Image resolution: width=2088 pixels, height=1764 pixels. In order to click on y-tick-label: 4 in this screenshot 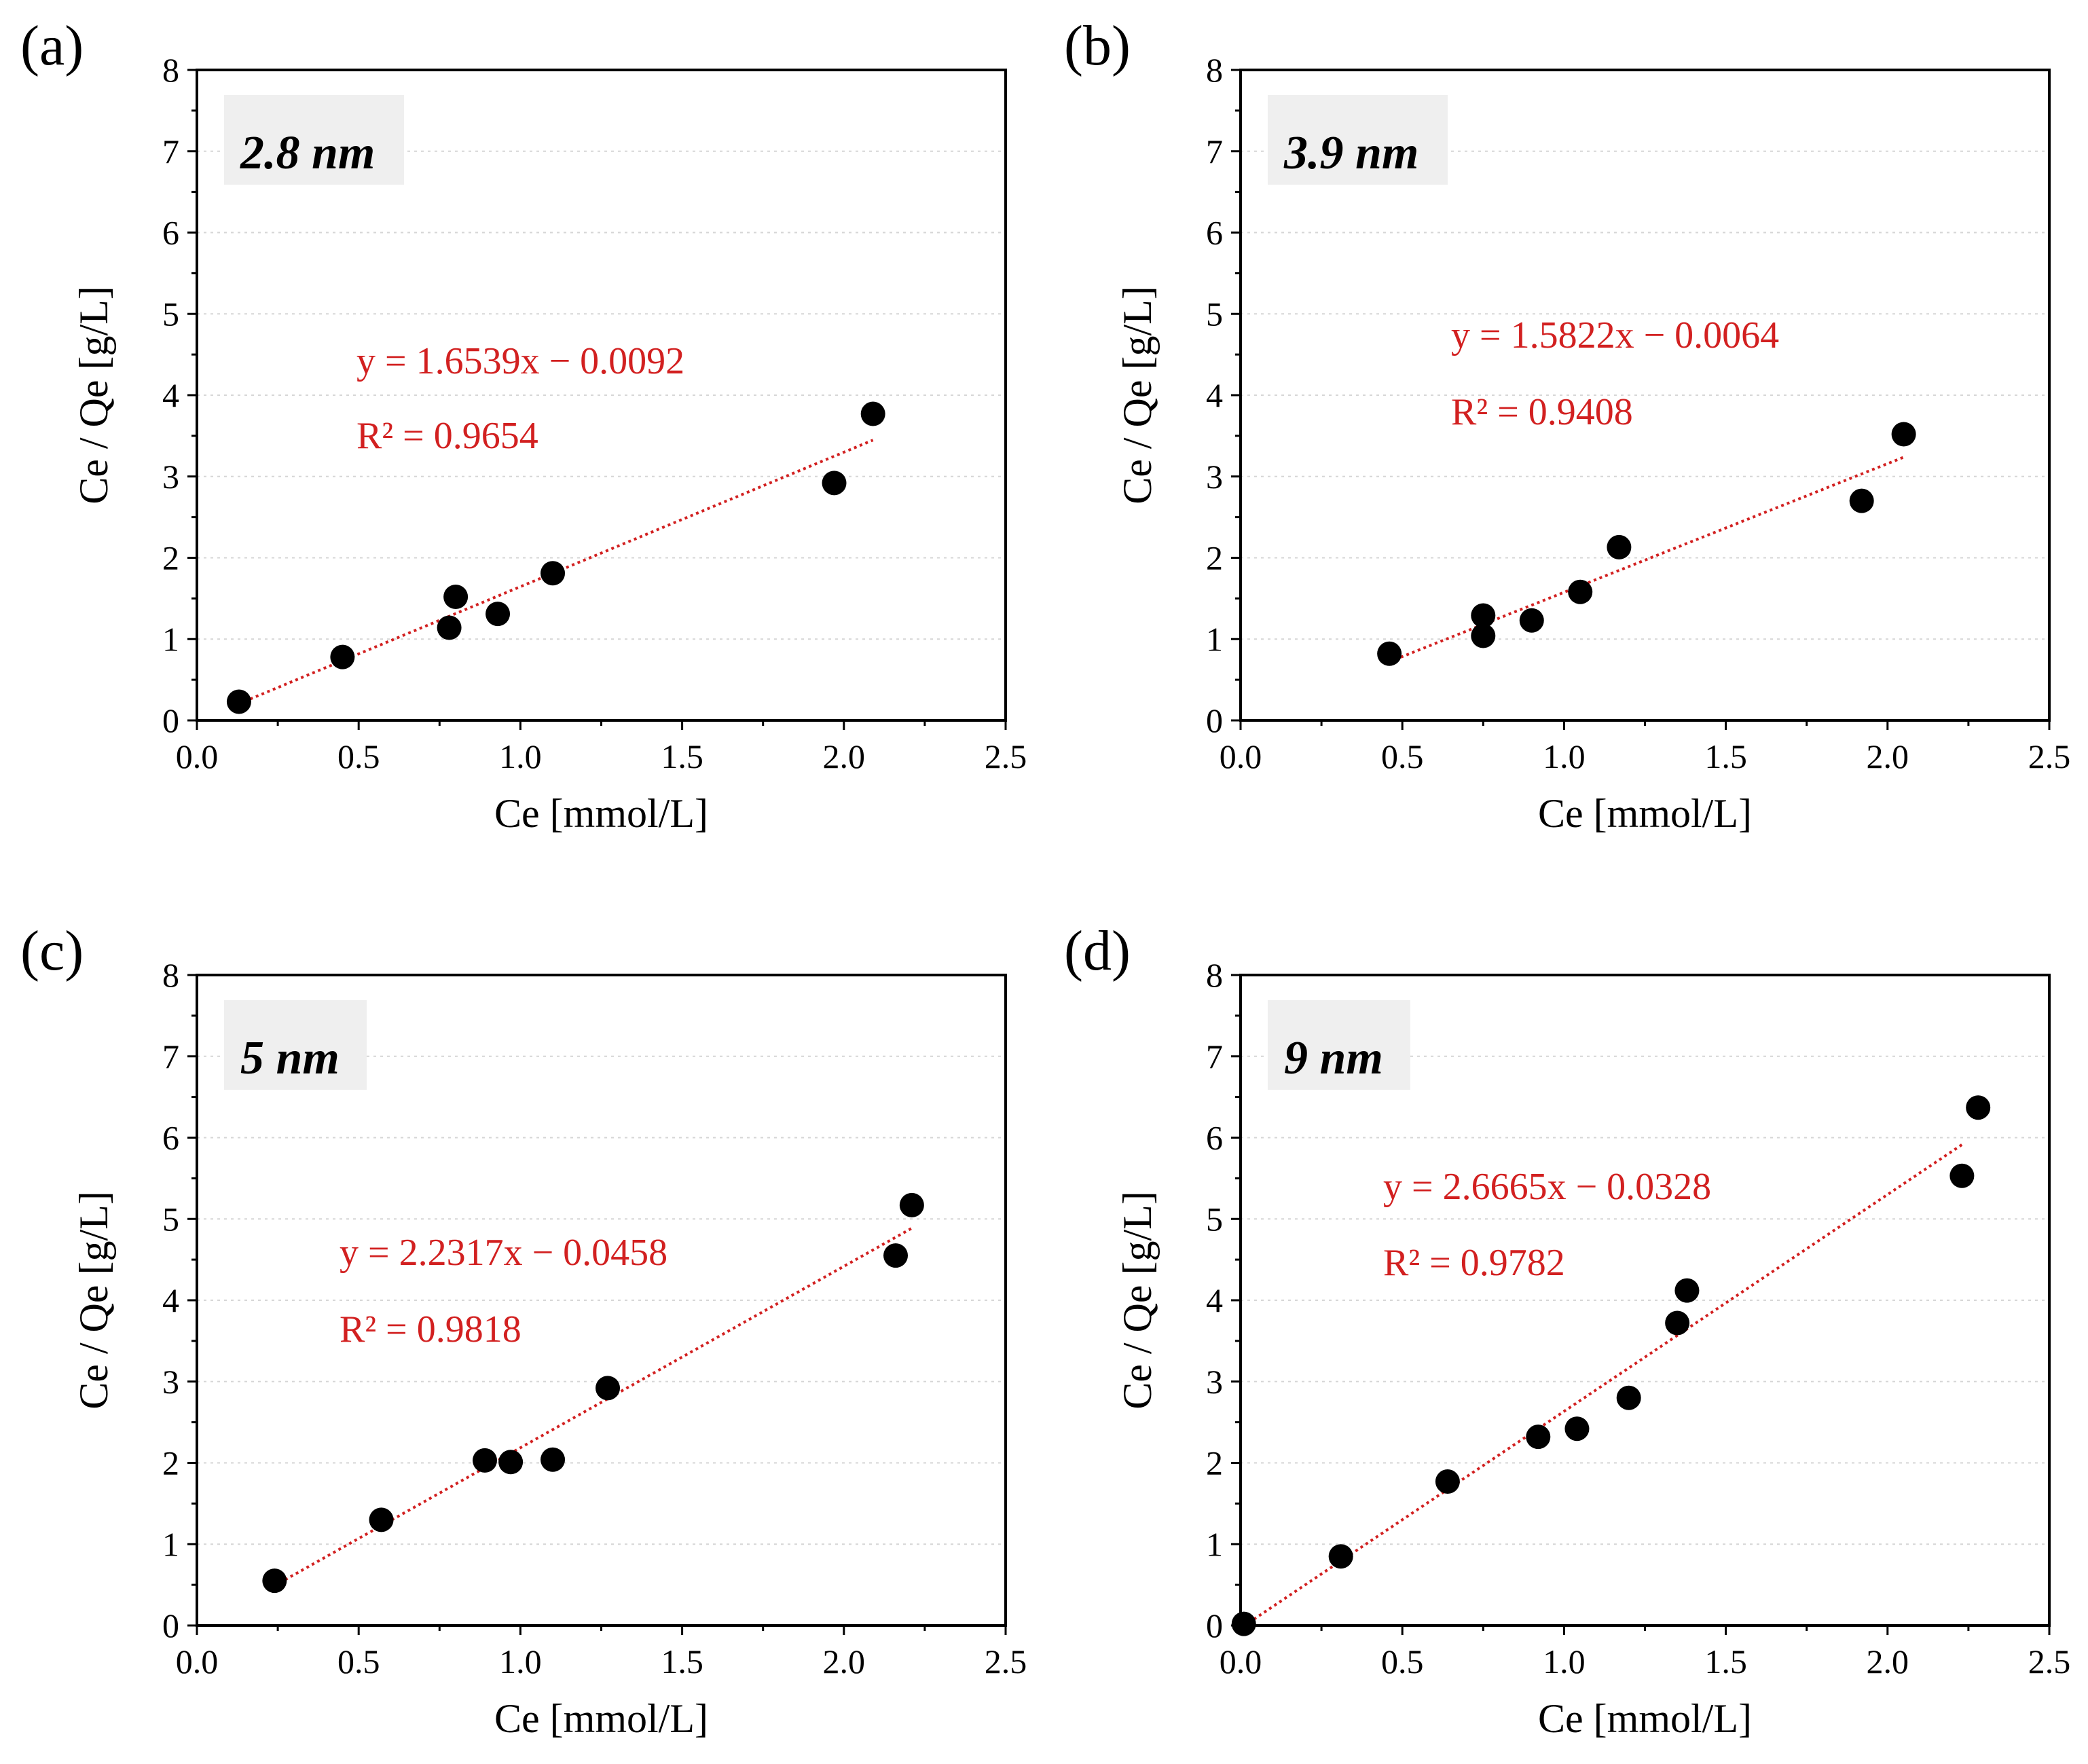, I will do `click(1214, 395)`.